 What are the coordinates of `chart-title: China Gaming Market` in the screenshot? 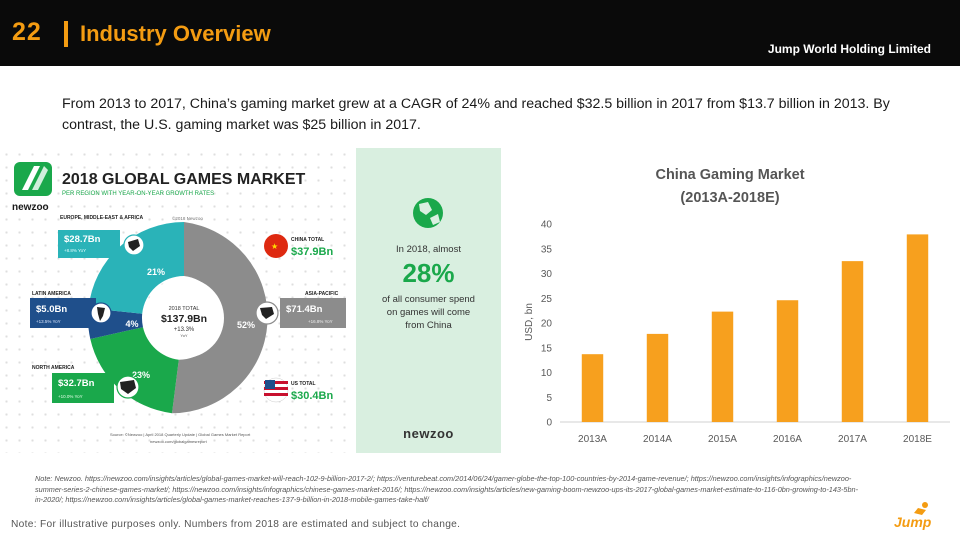 It's located at (729, 175).